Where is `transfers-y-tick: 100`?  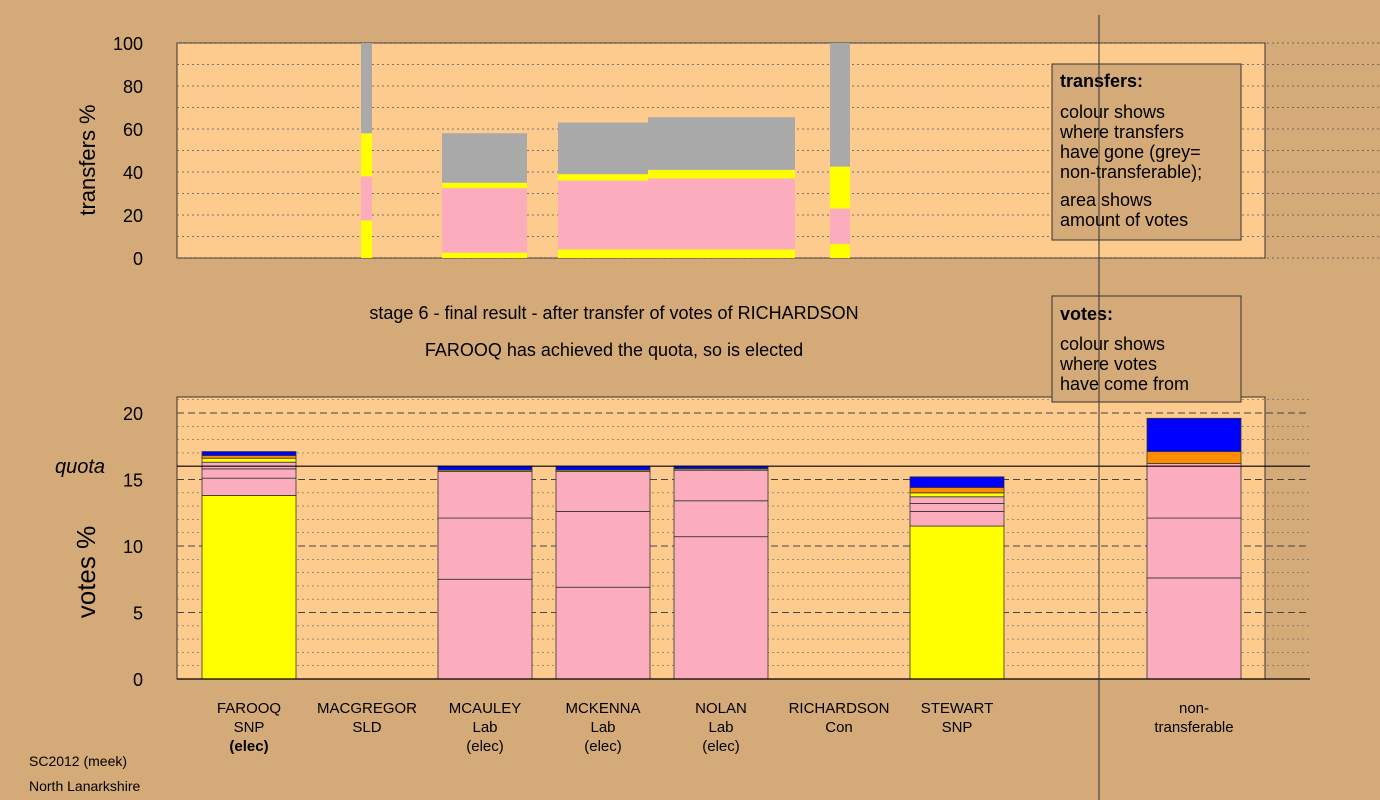
transfers-y-tick: 100 is located at coordinates (128, 44).